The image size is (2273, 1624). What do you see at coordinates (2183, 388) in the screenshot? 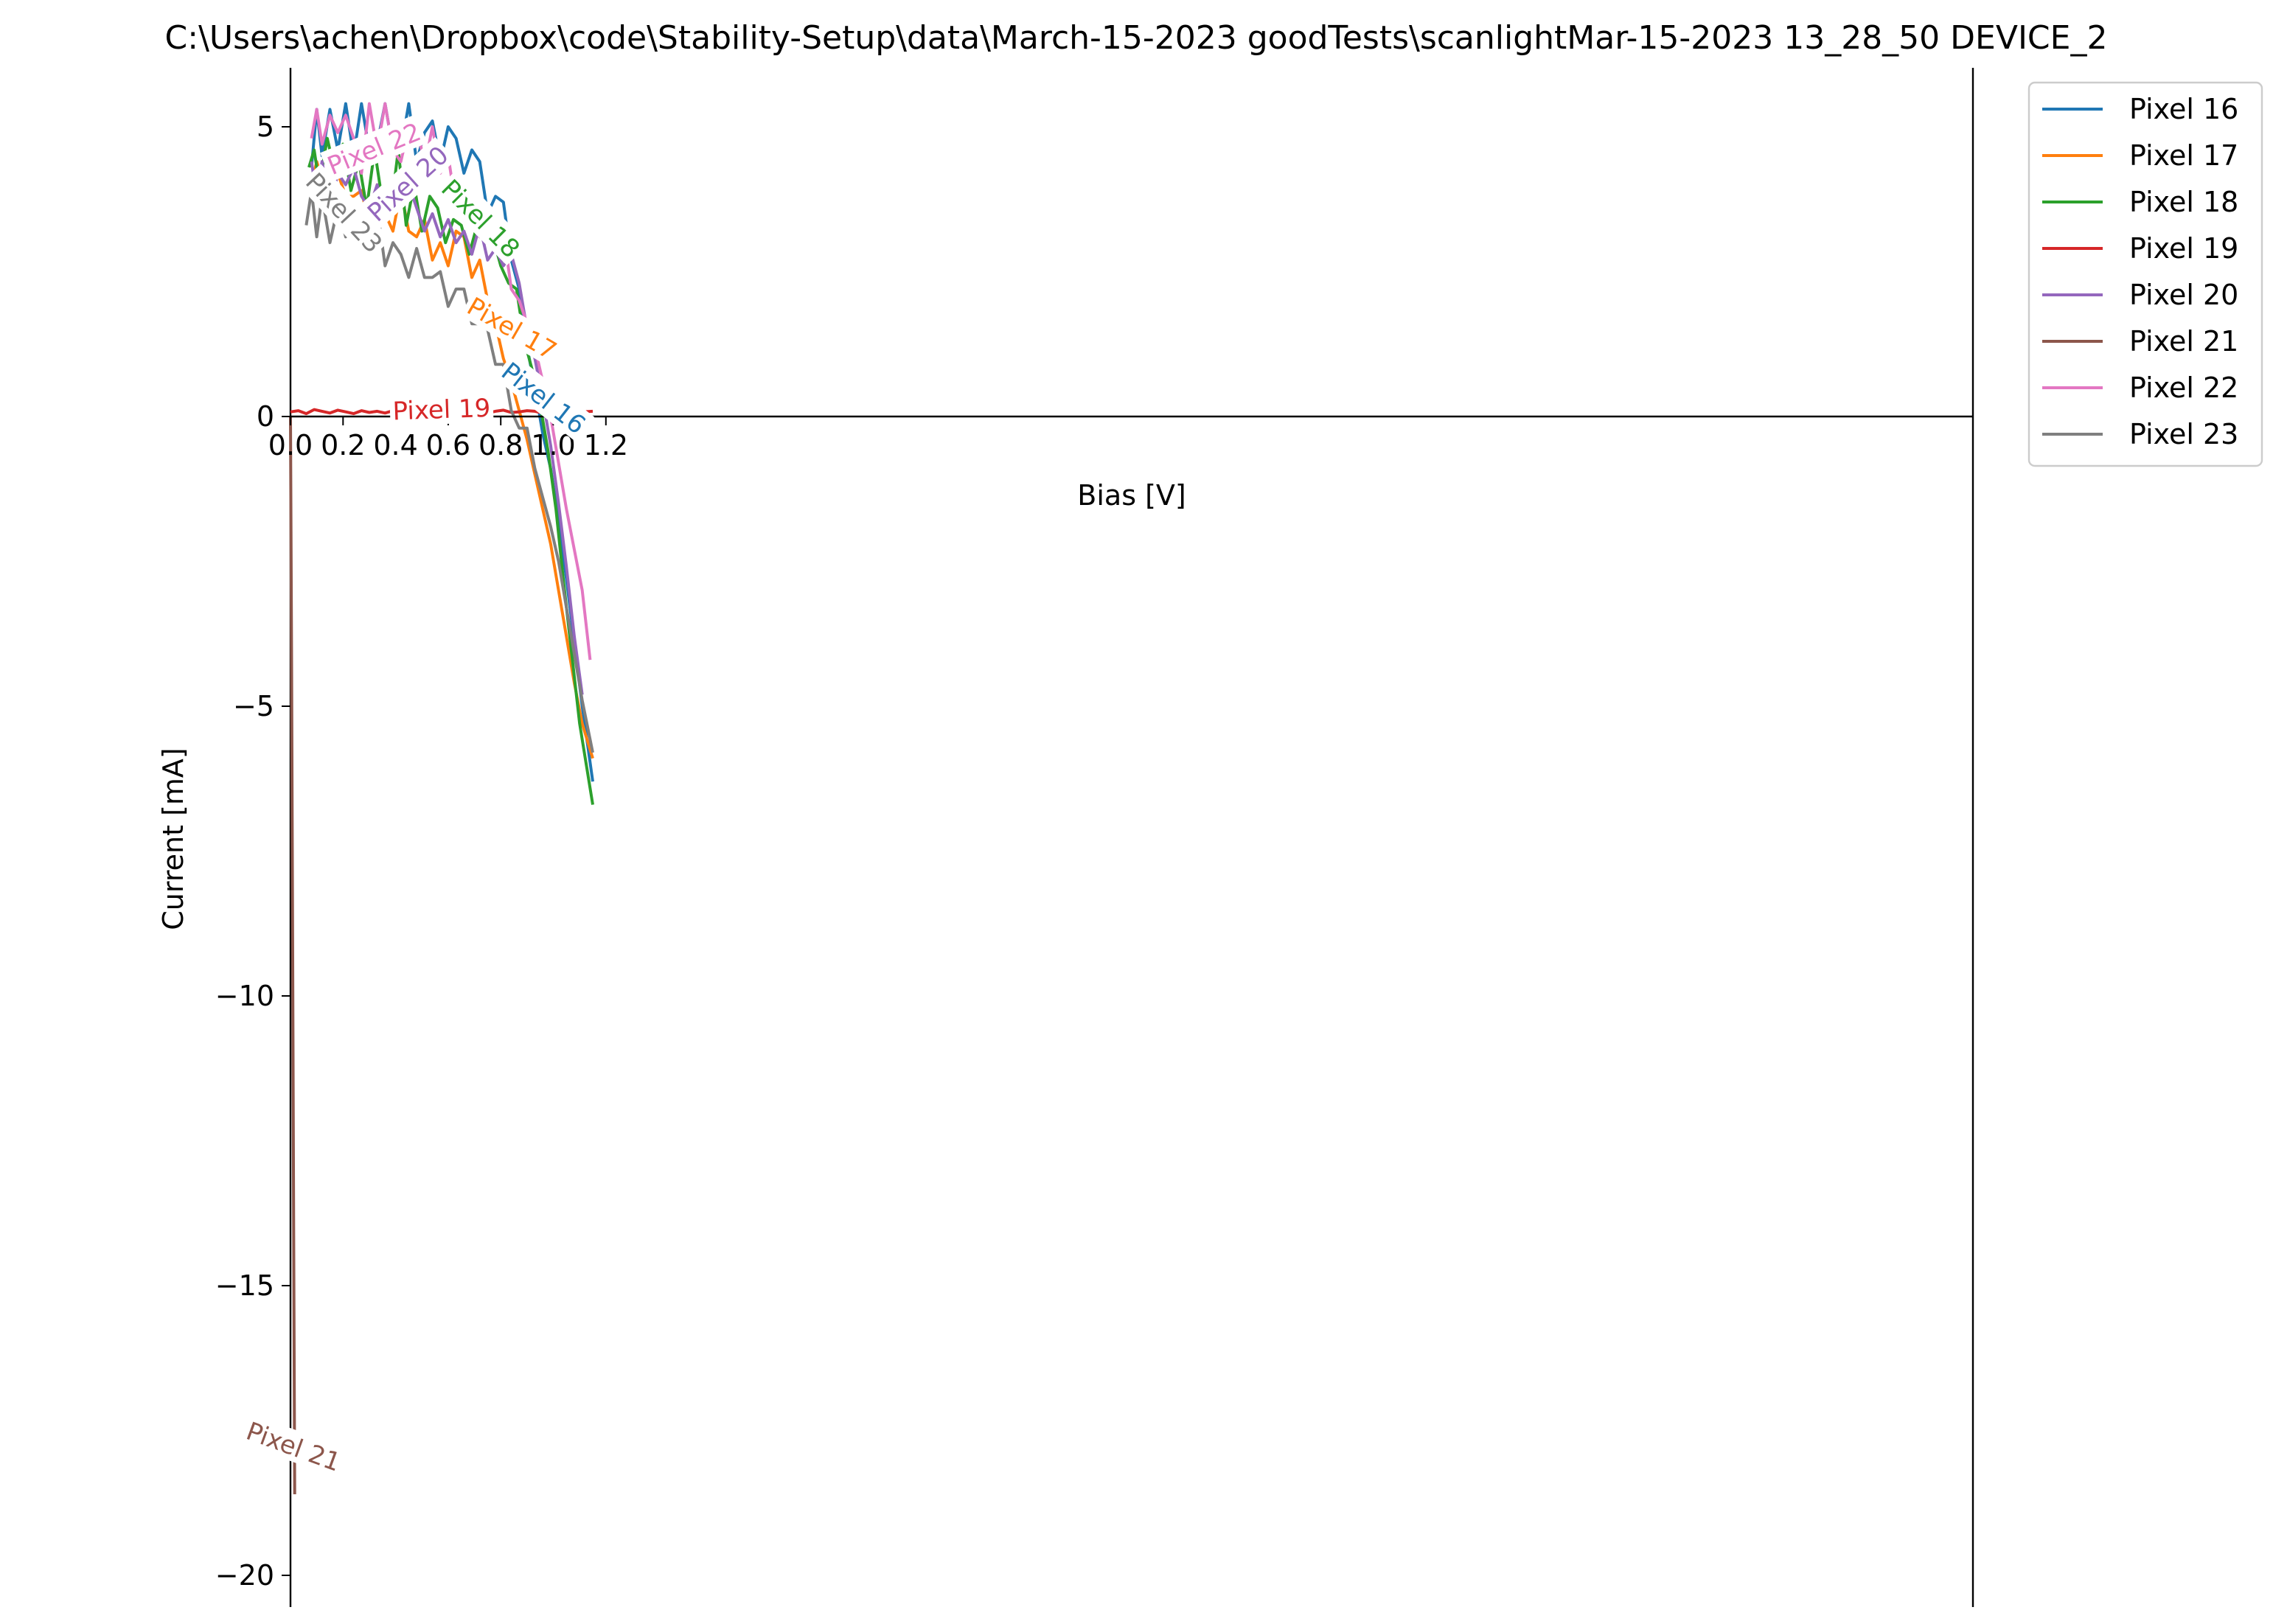
I see `legend-label: Pixel 22` at bounding box center [2183, 388].